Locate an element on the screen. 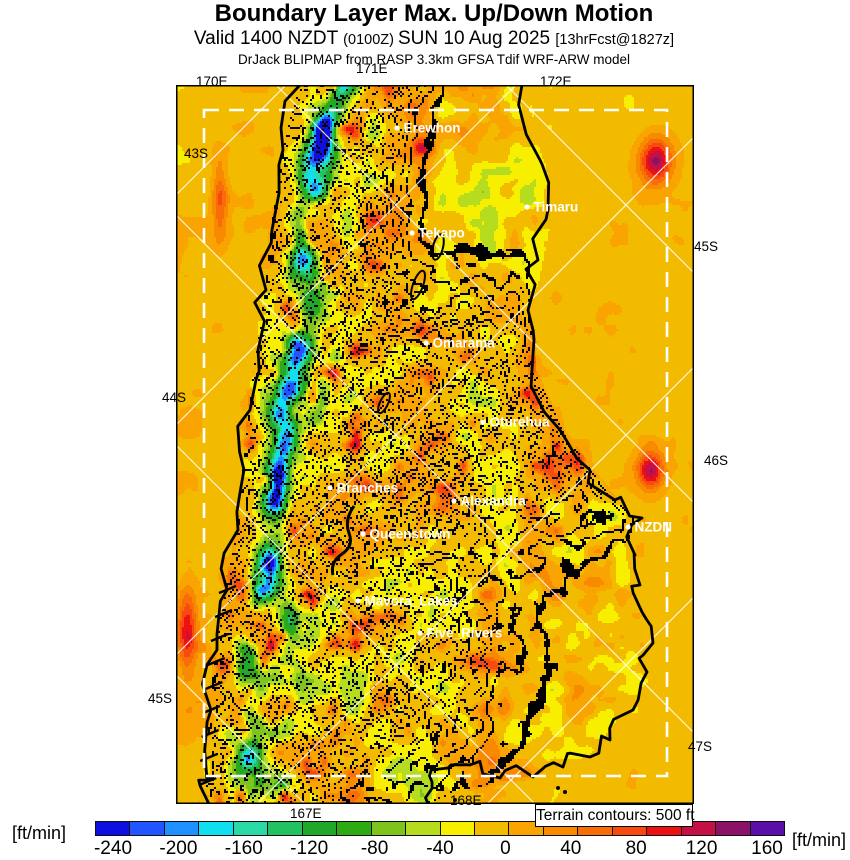 The height and width of the screenshot is (860, 850). colorbar-tick-label: 0 is located at coordinates (505, 848).